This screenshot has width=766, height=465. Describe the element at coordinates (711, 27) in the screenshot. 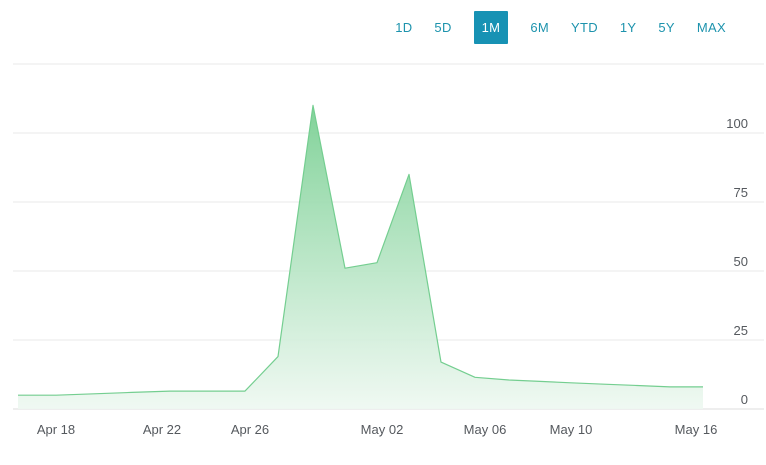

I see `range-button-max: MAX` at that location.